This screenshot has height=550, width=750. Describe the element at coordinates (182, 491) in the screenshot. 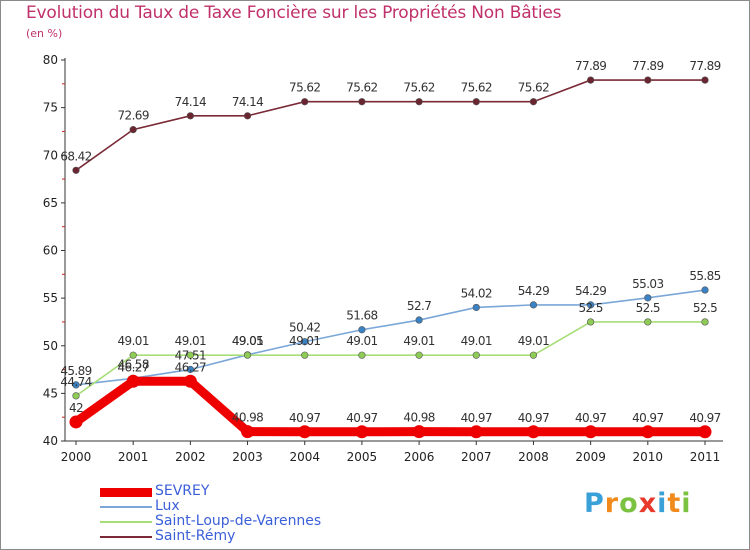

I see `legend-label: SEVREY` at that location.